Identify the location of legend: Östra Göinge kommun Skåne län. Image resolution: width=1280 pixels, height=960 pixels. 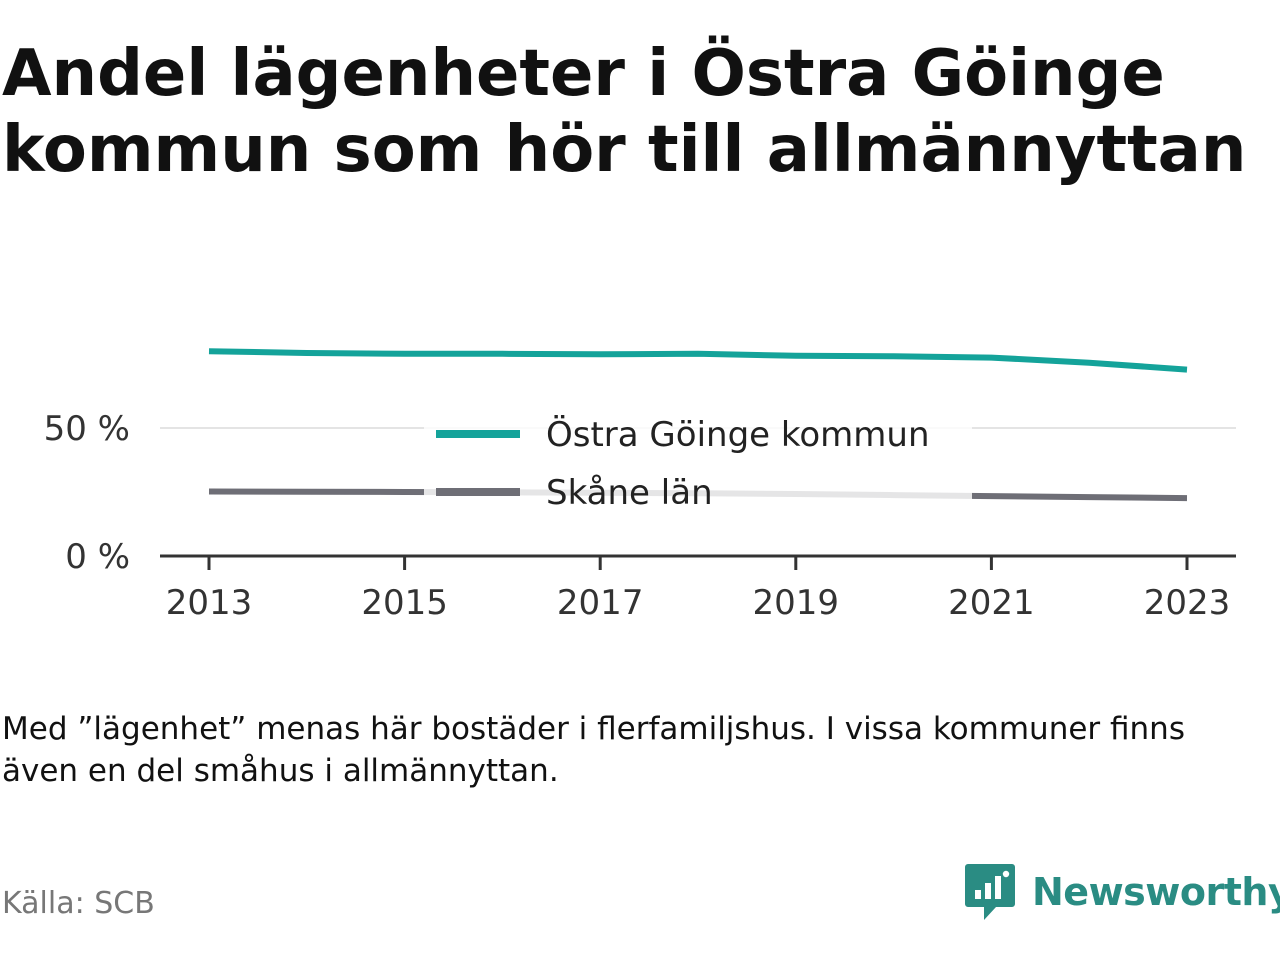
(698, 462).